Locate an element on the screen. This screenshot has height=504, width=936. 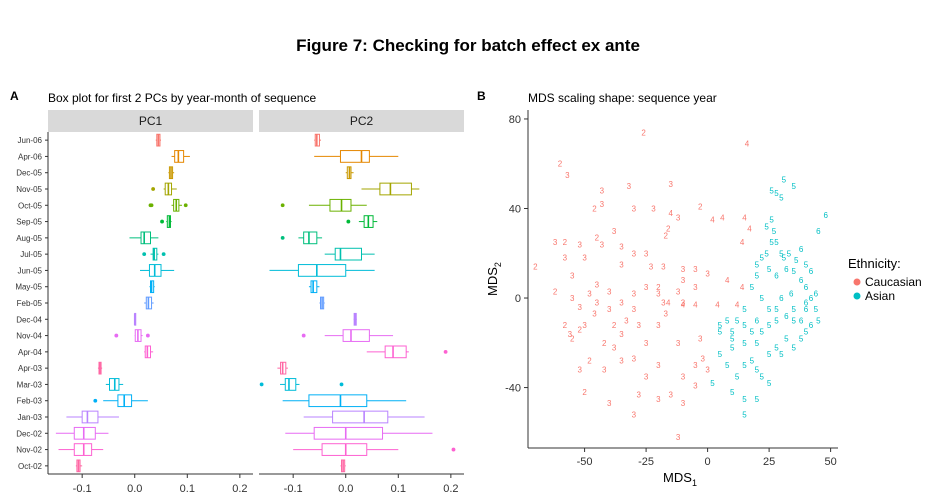
legend: Ethnicity: Caucasian Asian is located at coordinates (885, 279).